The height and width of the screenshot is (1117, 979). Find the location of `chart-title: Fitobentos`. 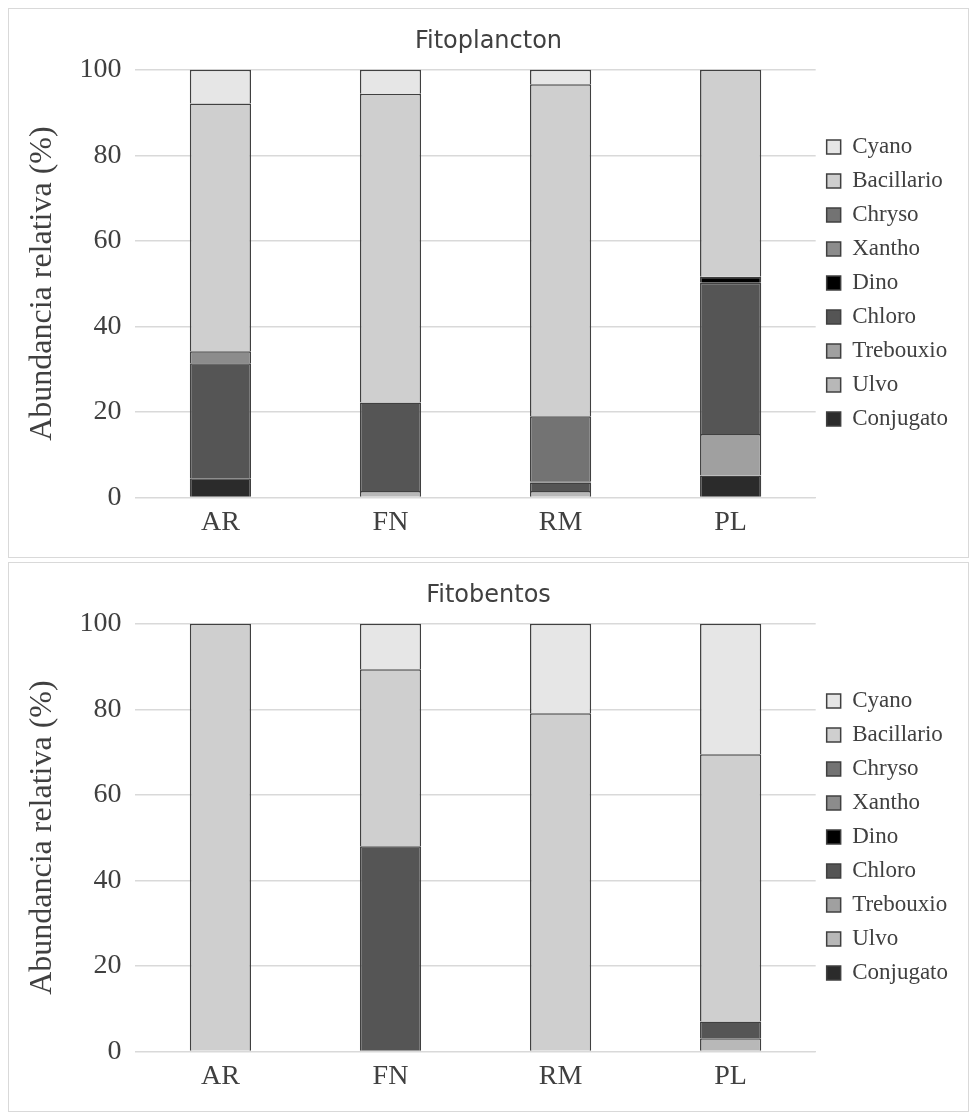

chart-title: Fitobentos is located at coordinates (488, 593).